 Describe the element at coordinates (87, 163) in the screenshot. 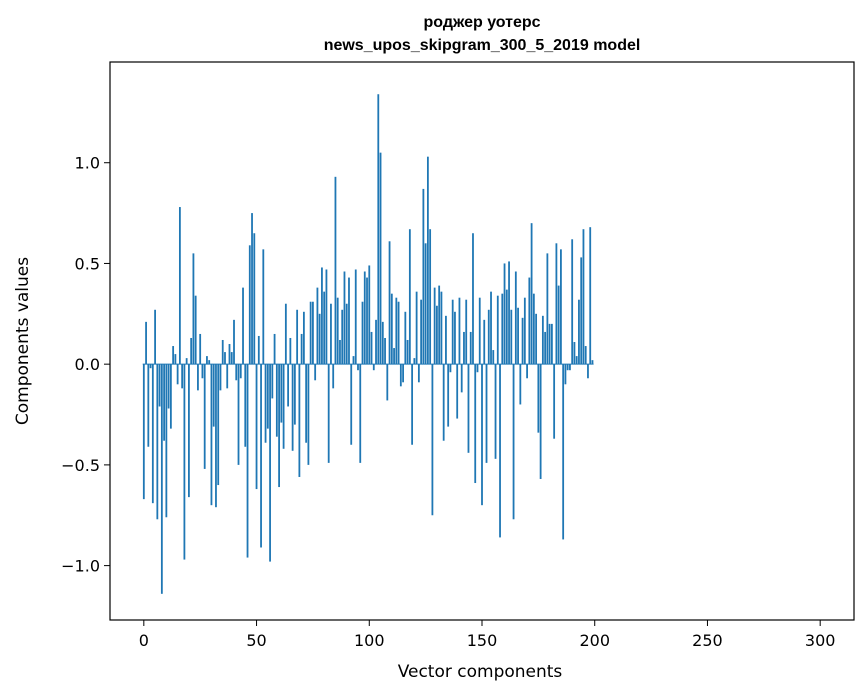

I see `y-tick-label: 1.0` at that location.